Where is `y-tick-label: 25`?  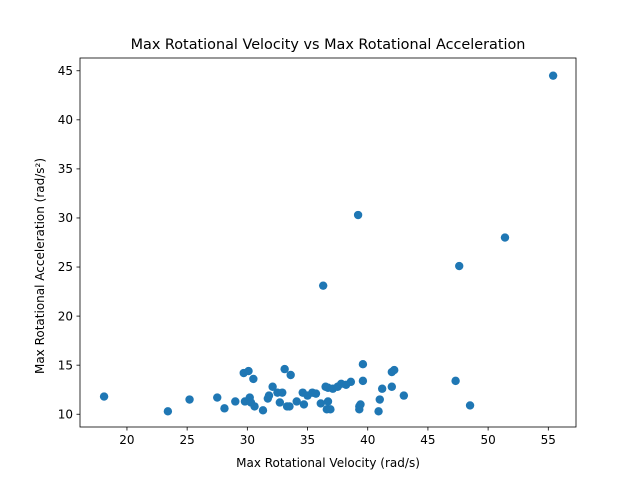 y-tick-label: 25 is located at coordinates (65, 267).